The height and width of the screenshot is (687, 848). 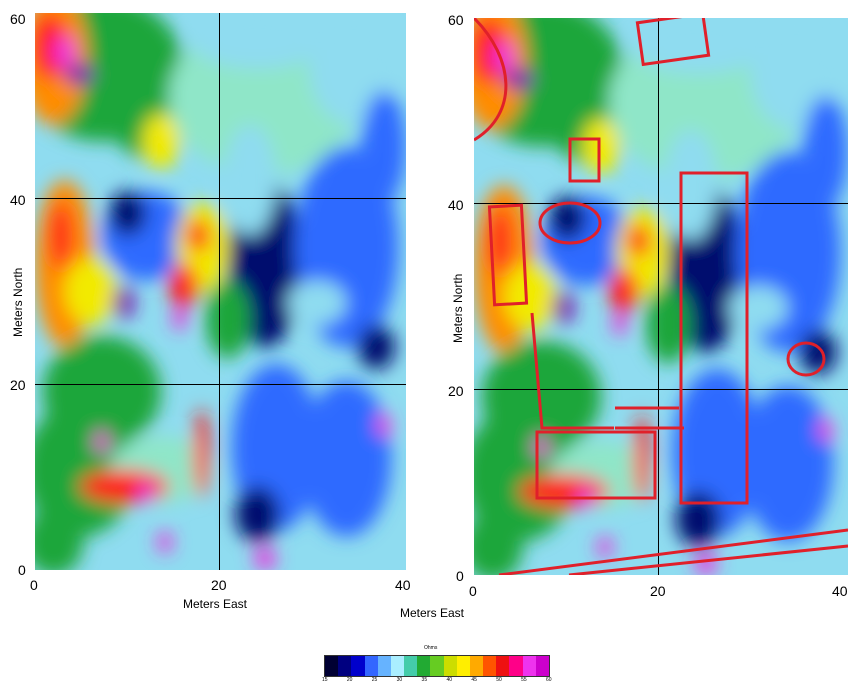 What do you see at coordinates (18, 19) in the screenshot?
I see `left-ytick-60: 60` at bounding box center [18, 19].